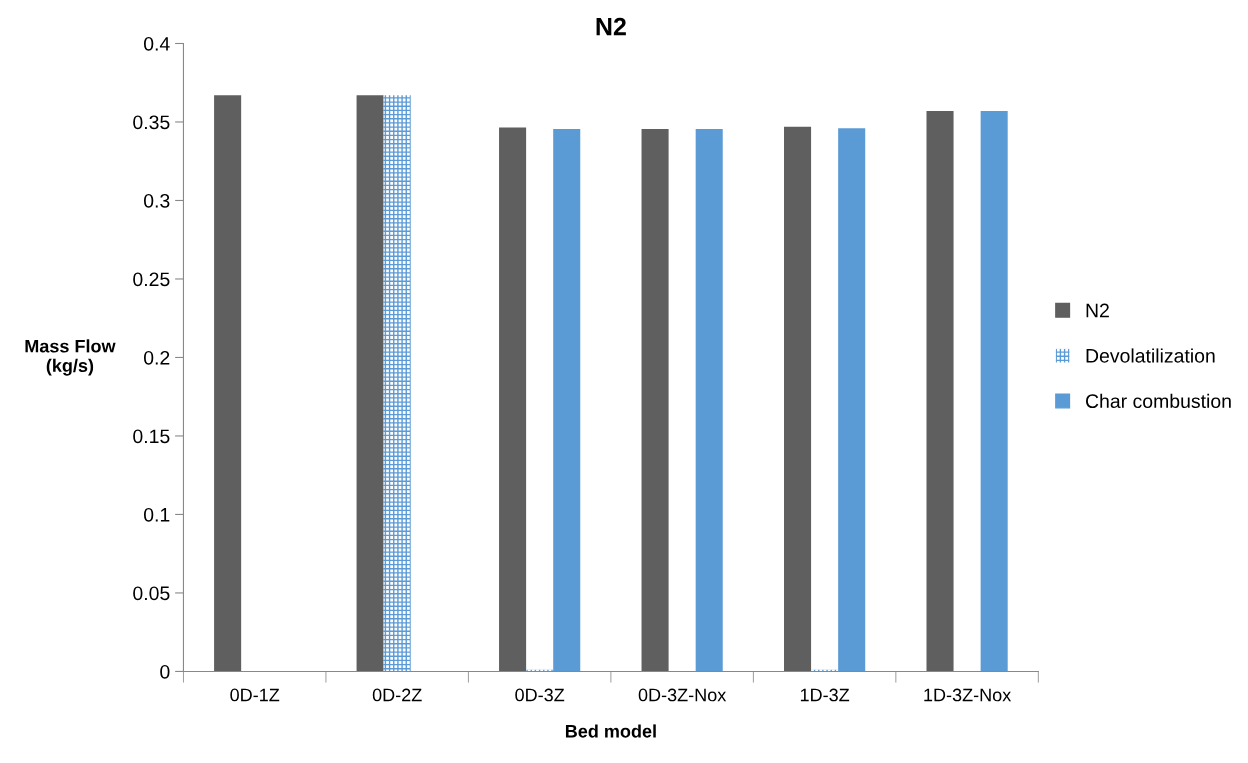 This screenshot has width=1248, height=763. I want to click on y-tick-label: 0.25, so click(151, 279).